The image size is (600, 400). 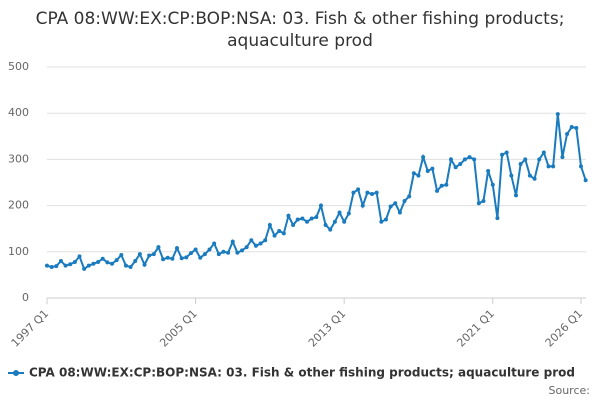 What do you see at coordinates (18, 251) in the screenshot?
I see `y-tick-label: 100` at bounding box center [18, 251].